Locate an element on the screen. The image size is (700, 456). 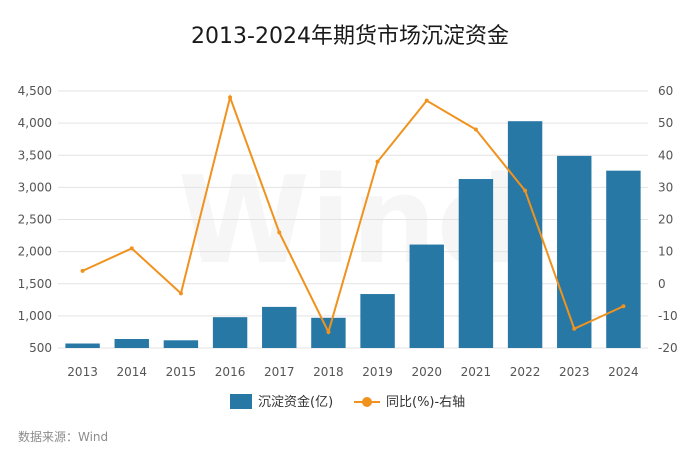
y-left-tick-label: 3,000 is located at coordinates (35, 187).